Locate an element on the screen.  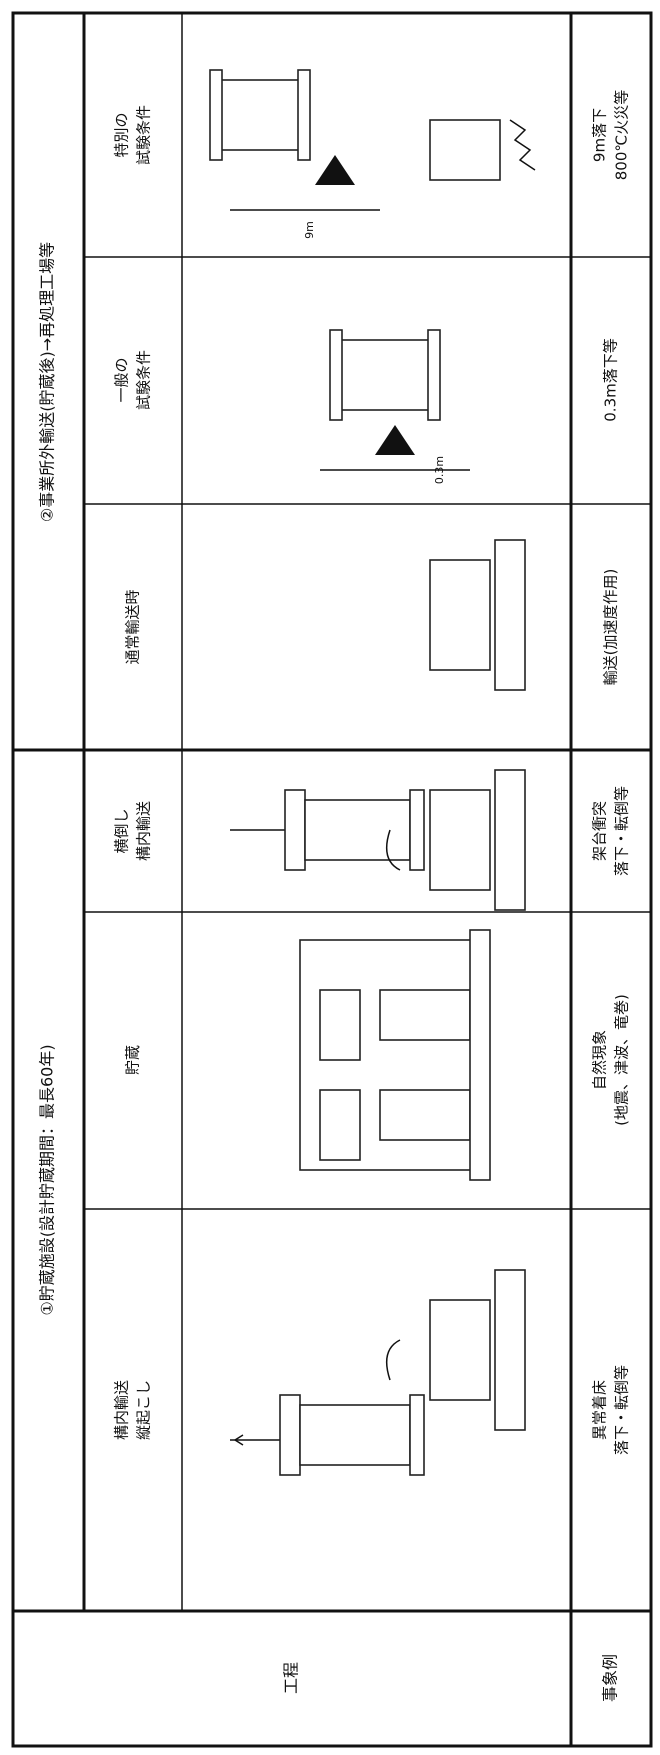
column-name: 横倒し is located at coordinates (122, 830).